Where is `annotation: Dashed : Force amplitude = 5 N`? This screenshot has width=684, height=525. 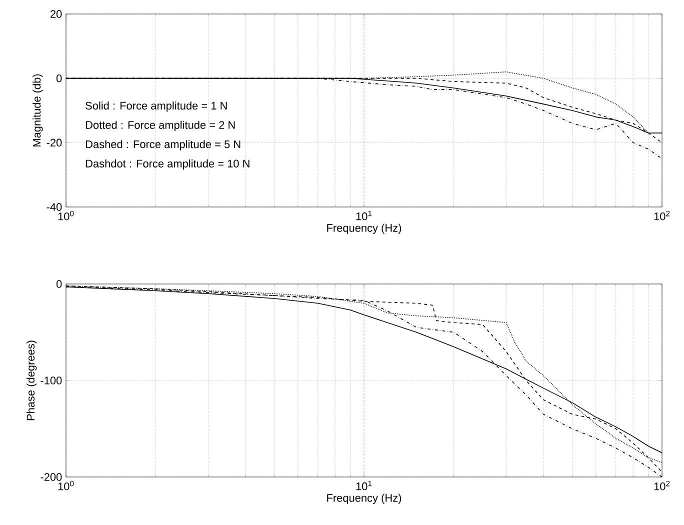
annotation: Dashed : Force amplitude = 5 N is located at coordinates (163, 145).